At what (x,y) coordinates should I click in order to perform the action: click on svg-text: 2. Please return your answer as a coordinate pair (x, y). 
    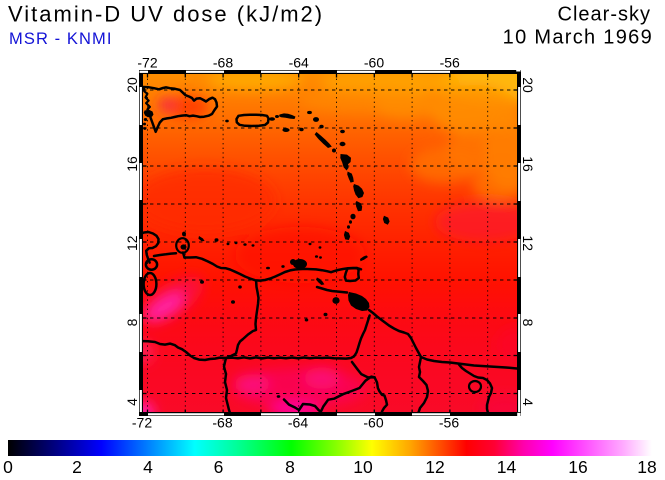
    Looking at the image, I should click on (77, 467).